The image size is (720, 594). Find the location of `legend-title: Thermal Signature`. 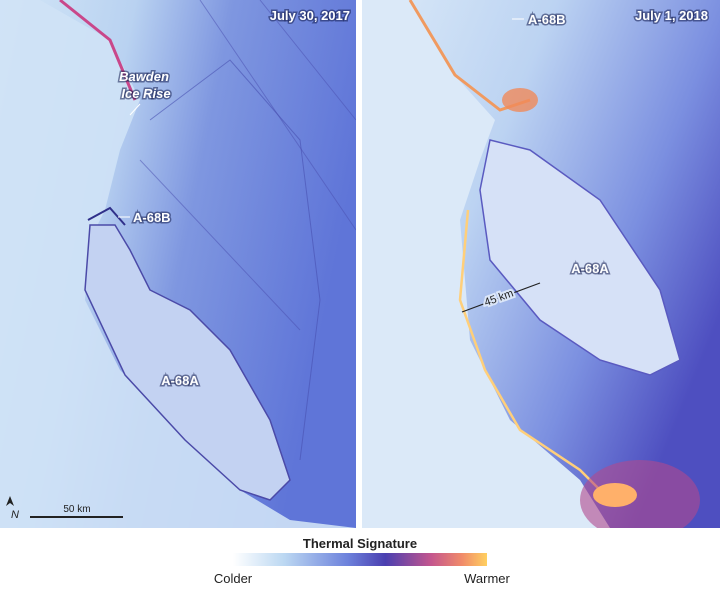

legend-title: Thermal Signature is located at coordinates (360, 543).